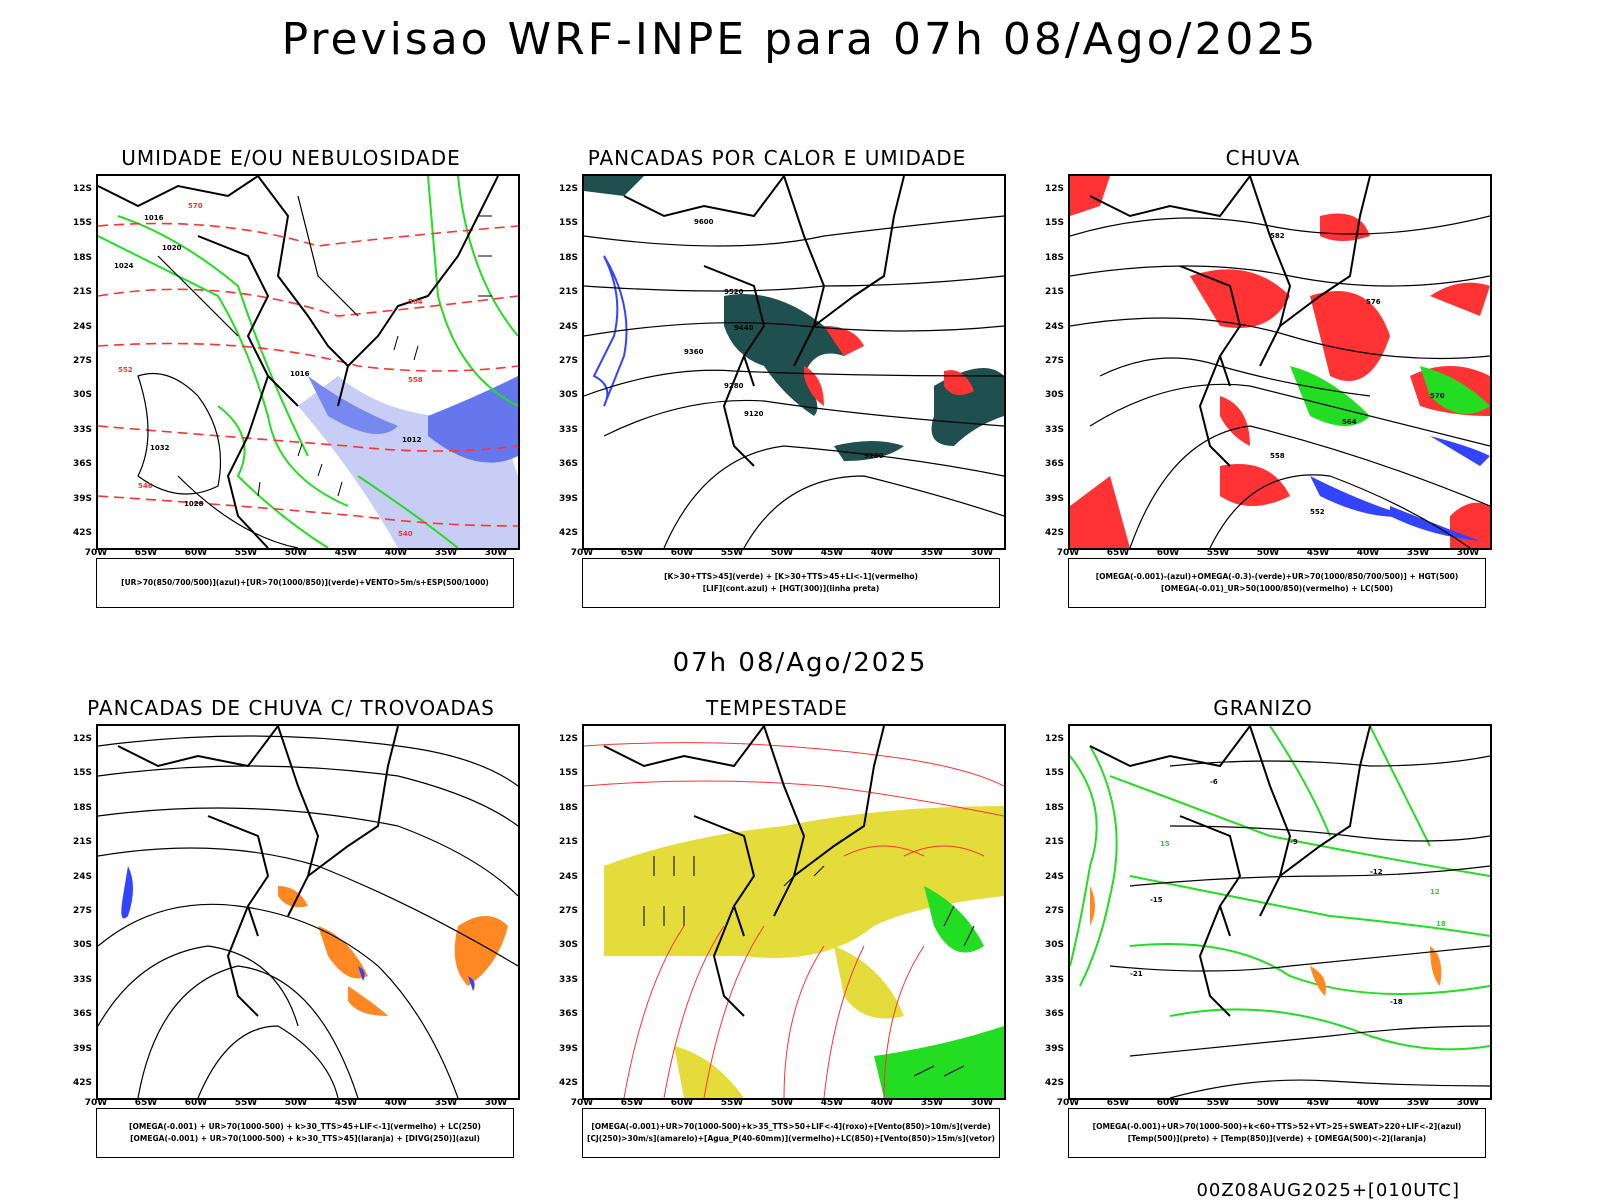 The height and width of the screenshot is (1201, 1600). I want to click on footer-timestamp: 00Z08AUG2025+[010UTC], so click(1328, 1190).